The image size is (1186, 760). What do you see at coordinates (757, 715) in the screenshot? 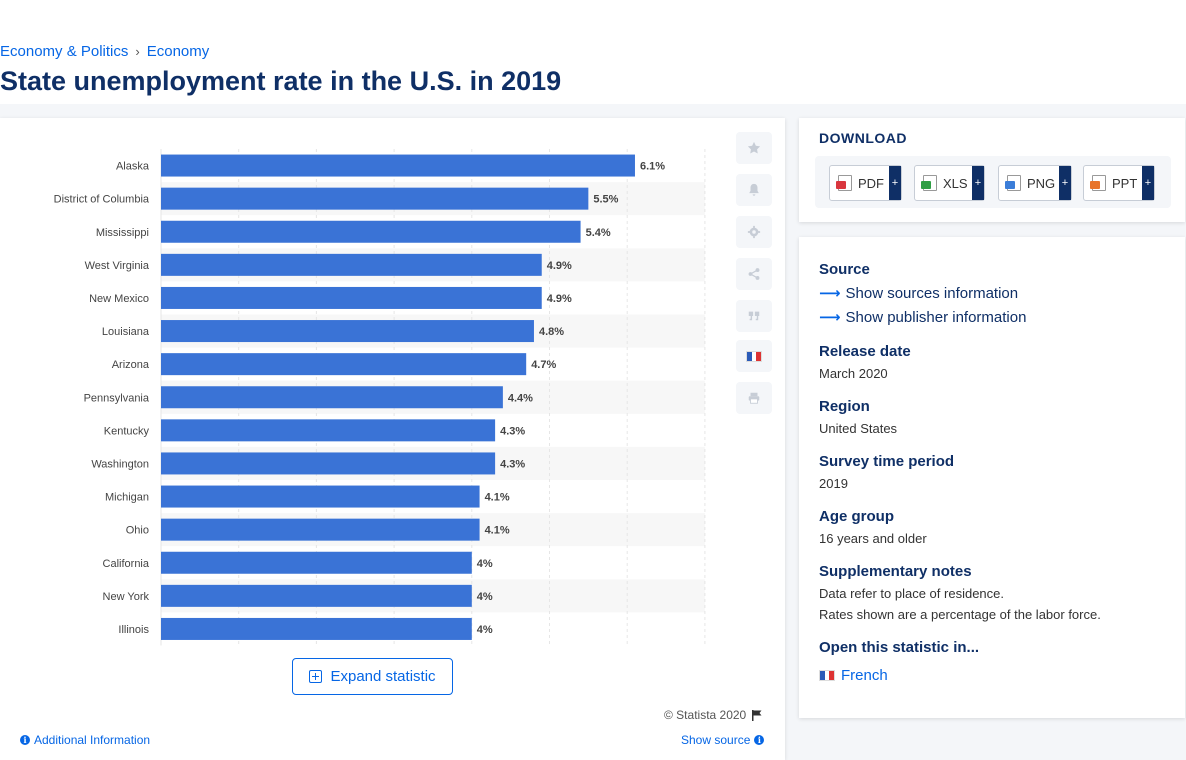
I see `flag-report-icon` at bounding box center [757, 715].